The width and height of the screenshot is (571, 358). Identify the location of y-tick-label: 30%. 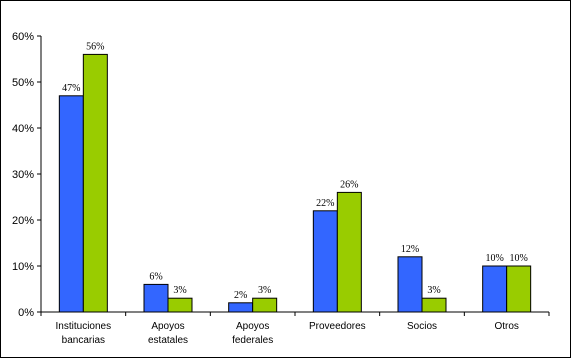
(23, 175).